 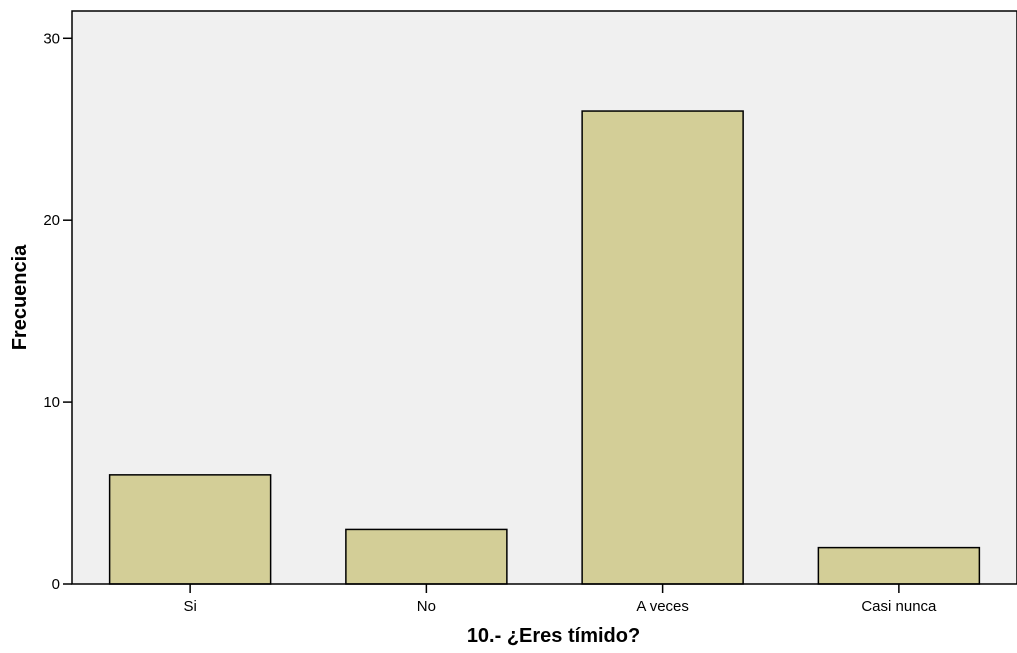 What do you see at coordinates (899, 606) in the screenshot?
I see `x-tick-label: Casi nunca` at bounding box center [899, 606].